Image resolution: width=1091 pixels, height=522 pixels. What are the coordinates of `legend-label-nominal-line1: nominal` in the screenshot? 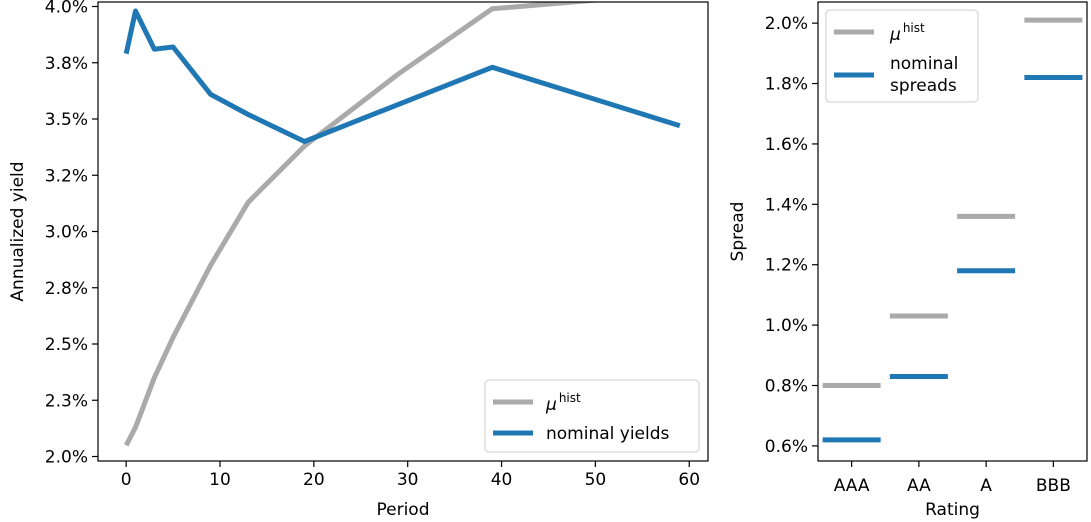 It's located at (924, 64).